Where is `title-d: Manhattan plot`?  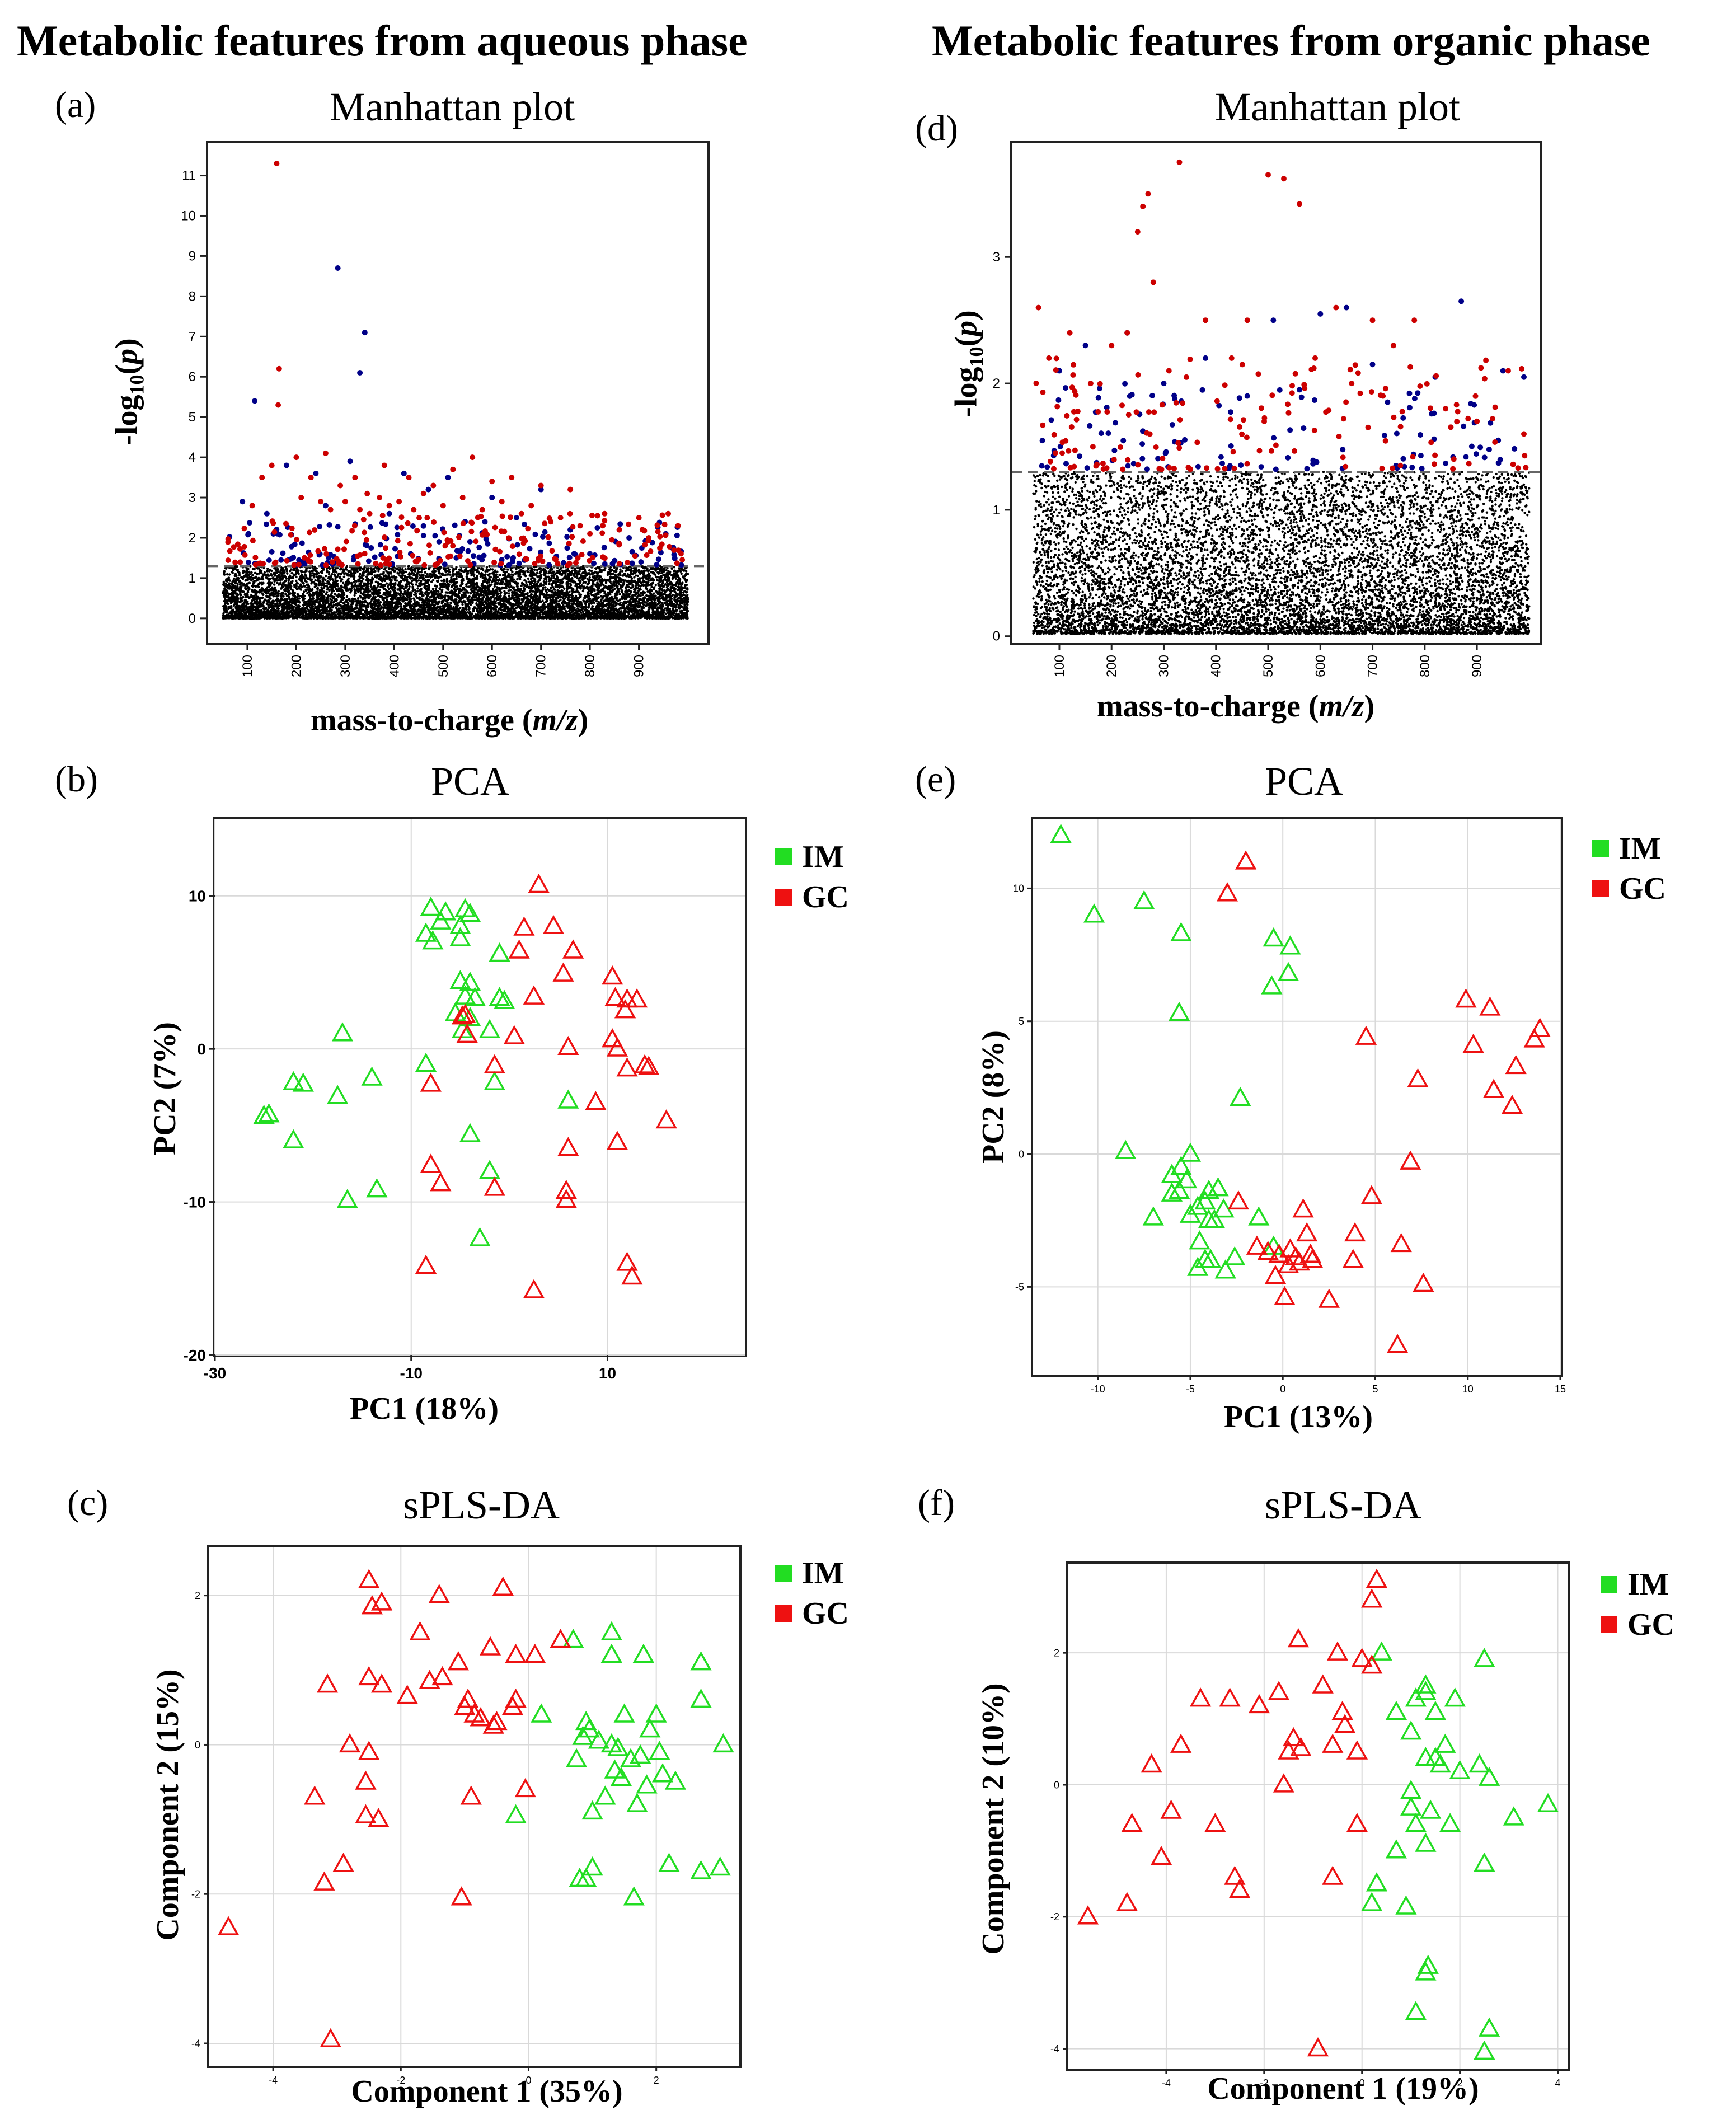
title-d: Manhattan plot is located at coordinates (1338, 107).